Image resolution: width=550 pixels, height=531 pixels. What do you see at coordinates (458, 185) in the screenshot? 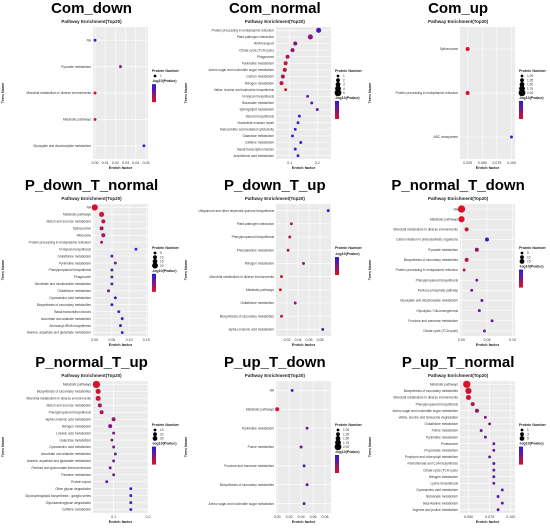
I see `chart-title: P_normal_T_down` at bounding box center [458, 185].